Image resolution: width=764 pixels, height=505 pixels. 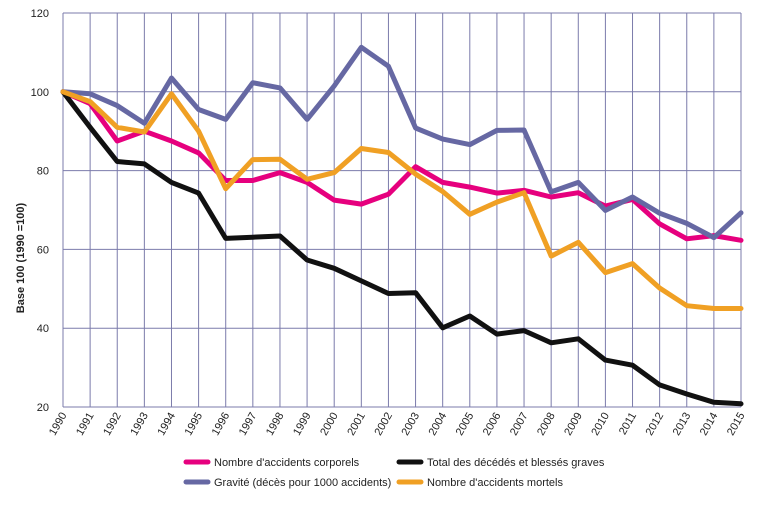 What do you see at coordinates (302, 483) in the screenshot?
I see `legend-label: Gravité (décès pour 1000 accidents)` at bounding box center [302, 483].